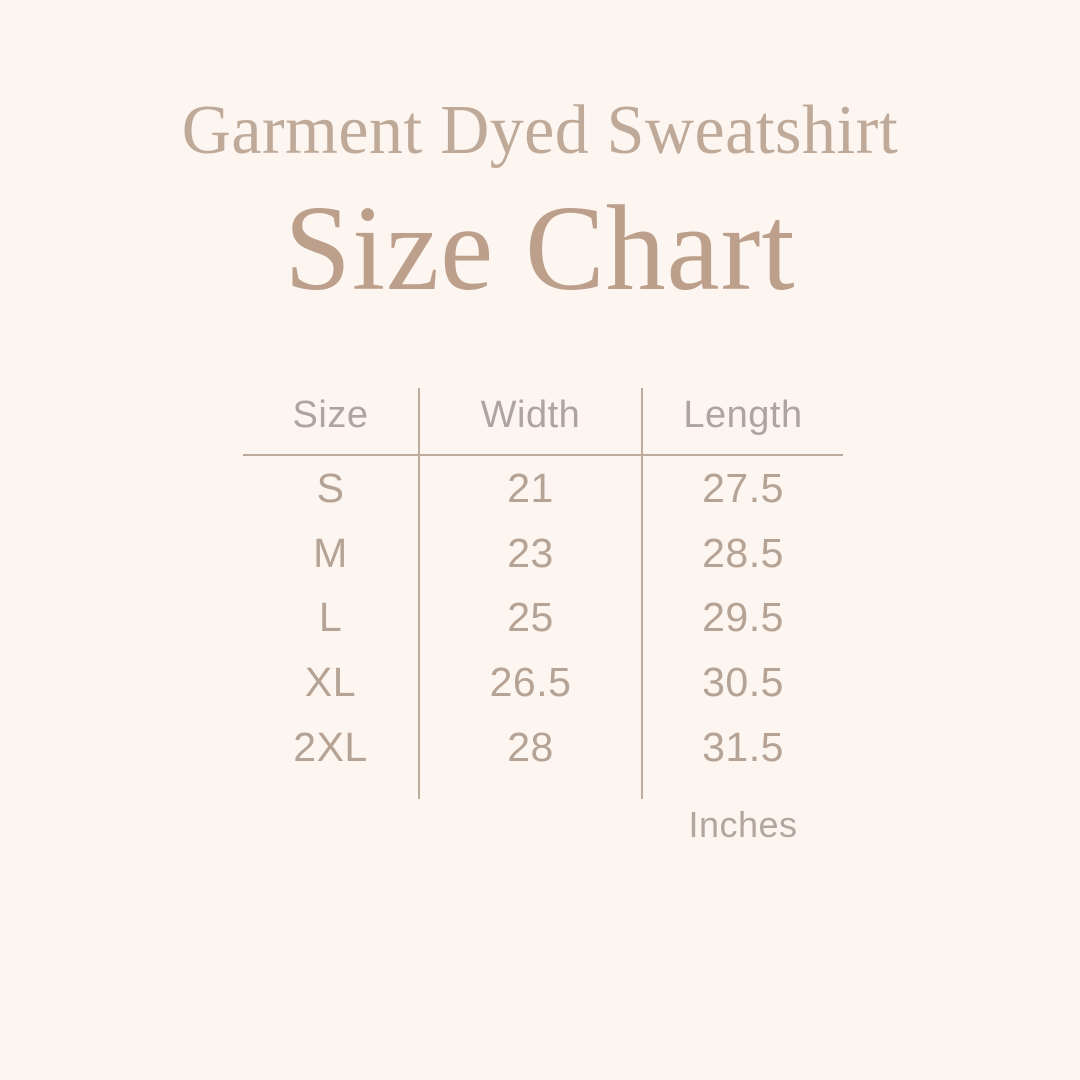  What do you see at coordinates (743, 824) in the screenshot?
I see `unit-label: Inches` at bounding box center [743, 824].